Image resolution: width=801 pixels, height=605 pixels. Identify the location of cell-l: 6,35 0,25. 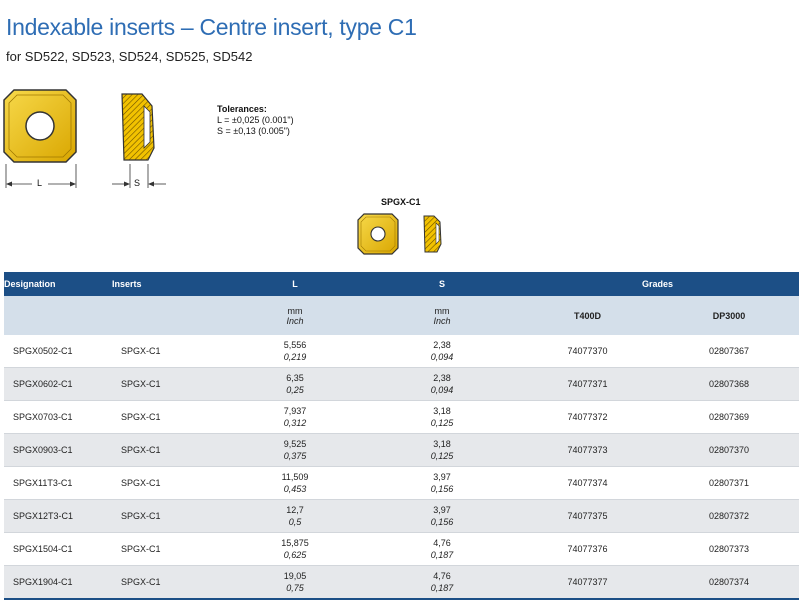
(295, 384).